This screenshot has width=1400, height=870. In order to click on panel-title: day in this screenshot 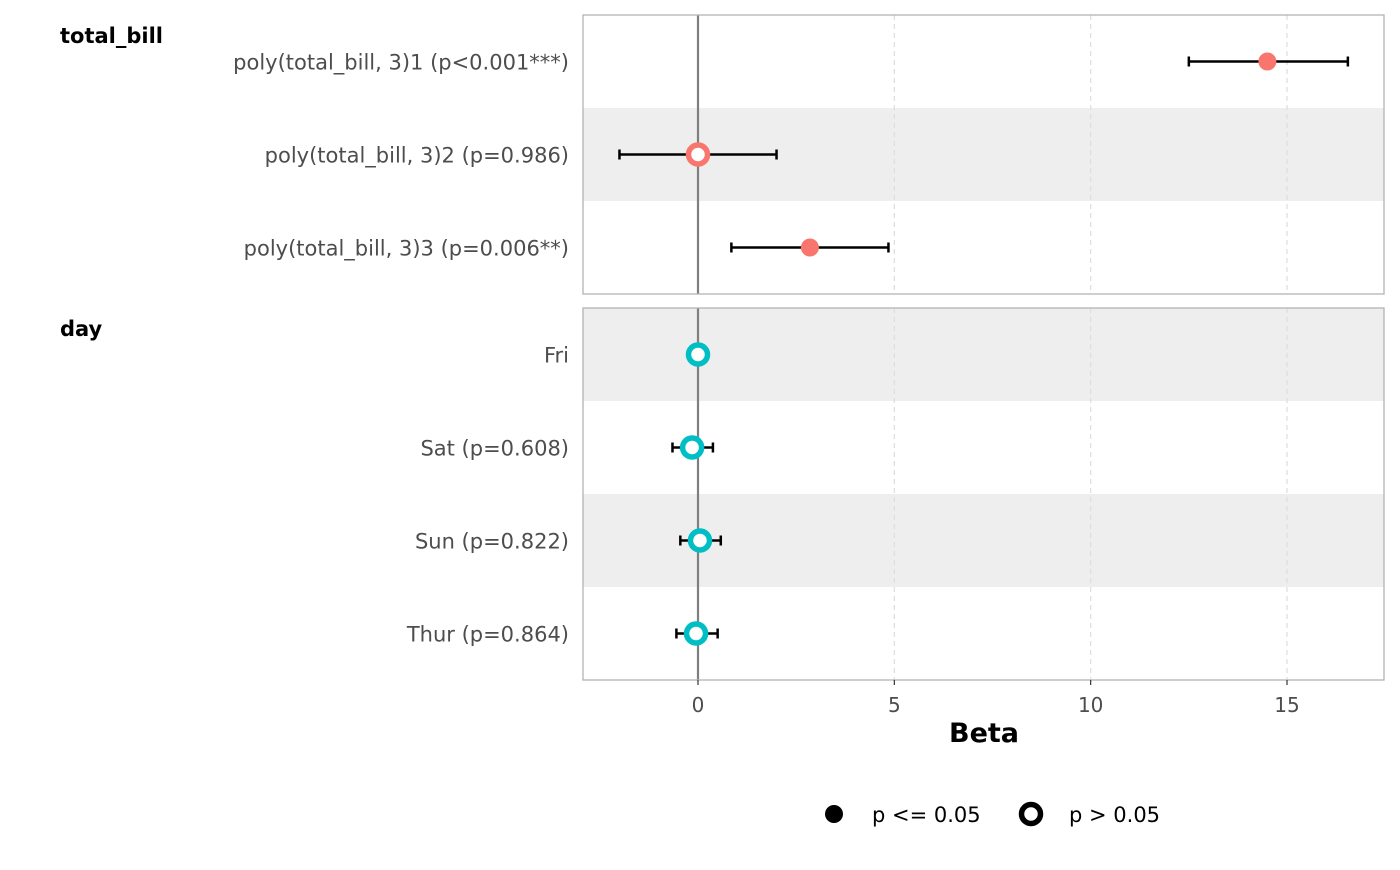, I will do `click(81, 329)`.